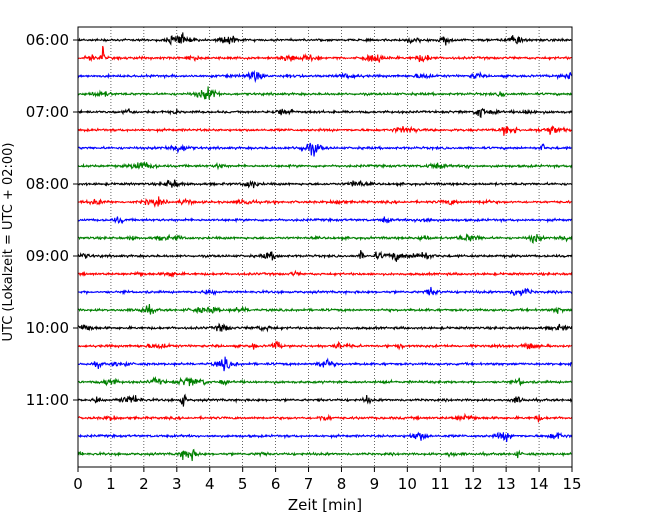  I want to click on x-tick-label: 0, so click(78, 484).